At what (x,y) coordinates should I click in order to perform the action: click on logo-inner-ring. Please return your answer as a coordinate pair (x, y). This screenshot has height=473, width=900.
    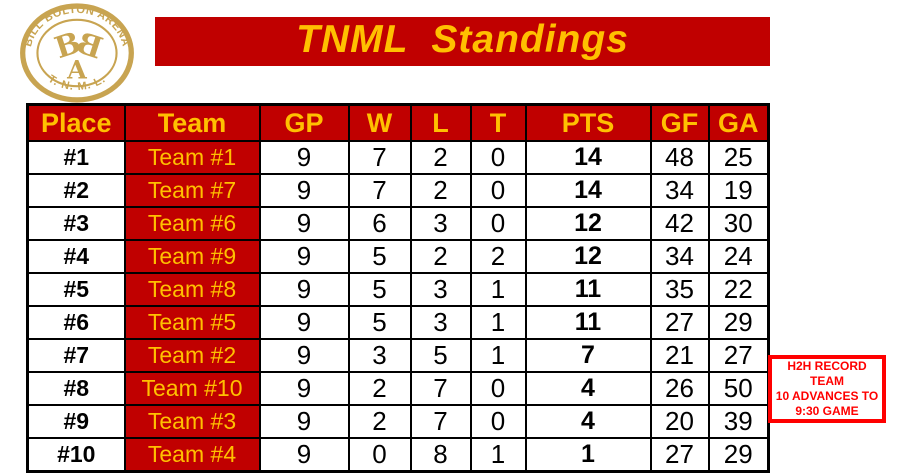
    Looking at the image, I should click on (77, 53).